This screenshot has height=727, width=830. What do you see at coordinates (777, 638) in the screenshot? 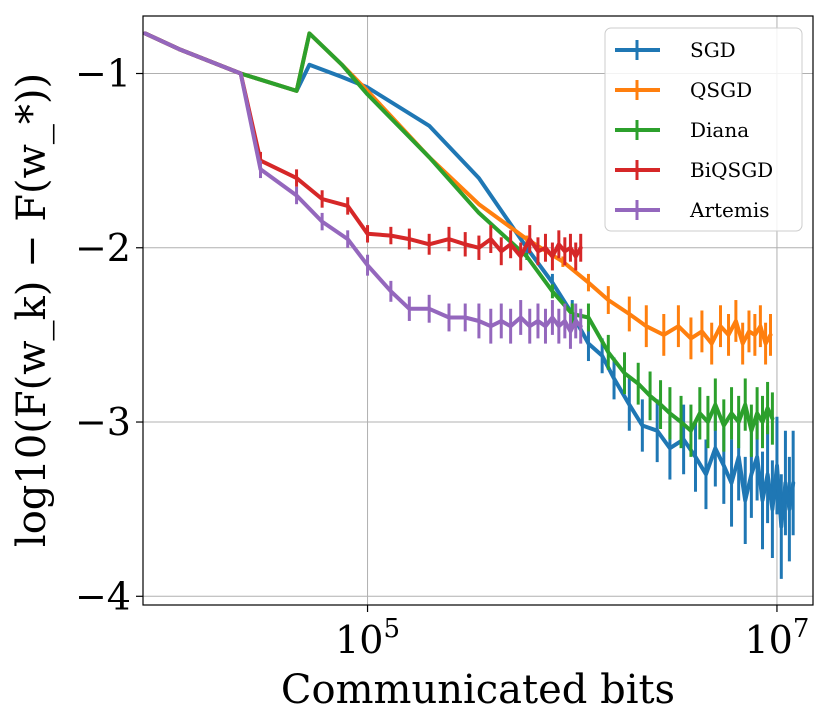
I see `x-tick-label: 107` at bounding box center [777, 638].